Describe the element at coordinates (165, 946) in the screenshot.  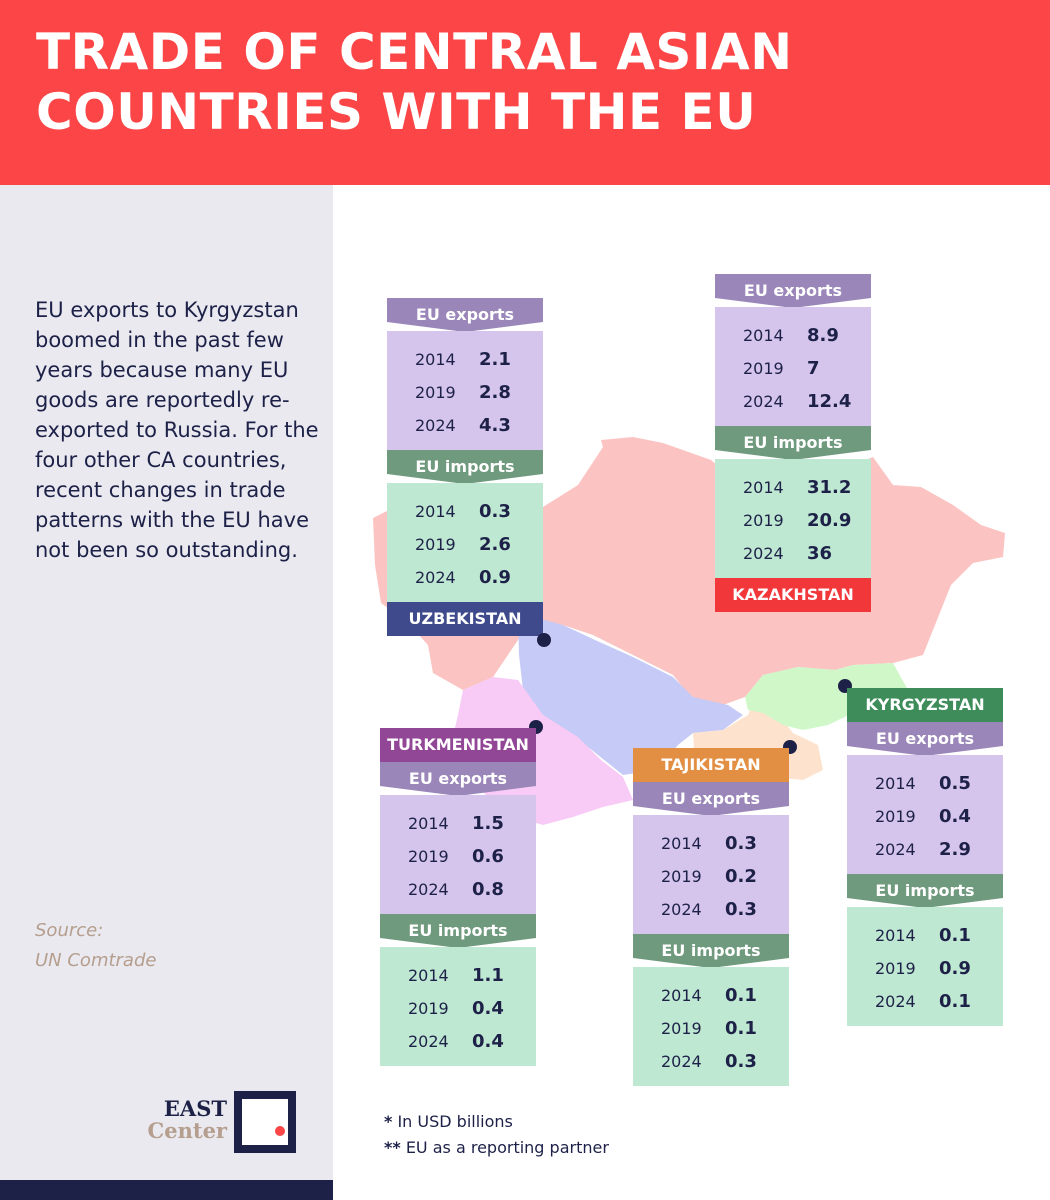
I see `source-note: Source: UN Comtrade` at that location.